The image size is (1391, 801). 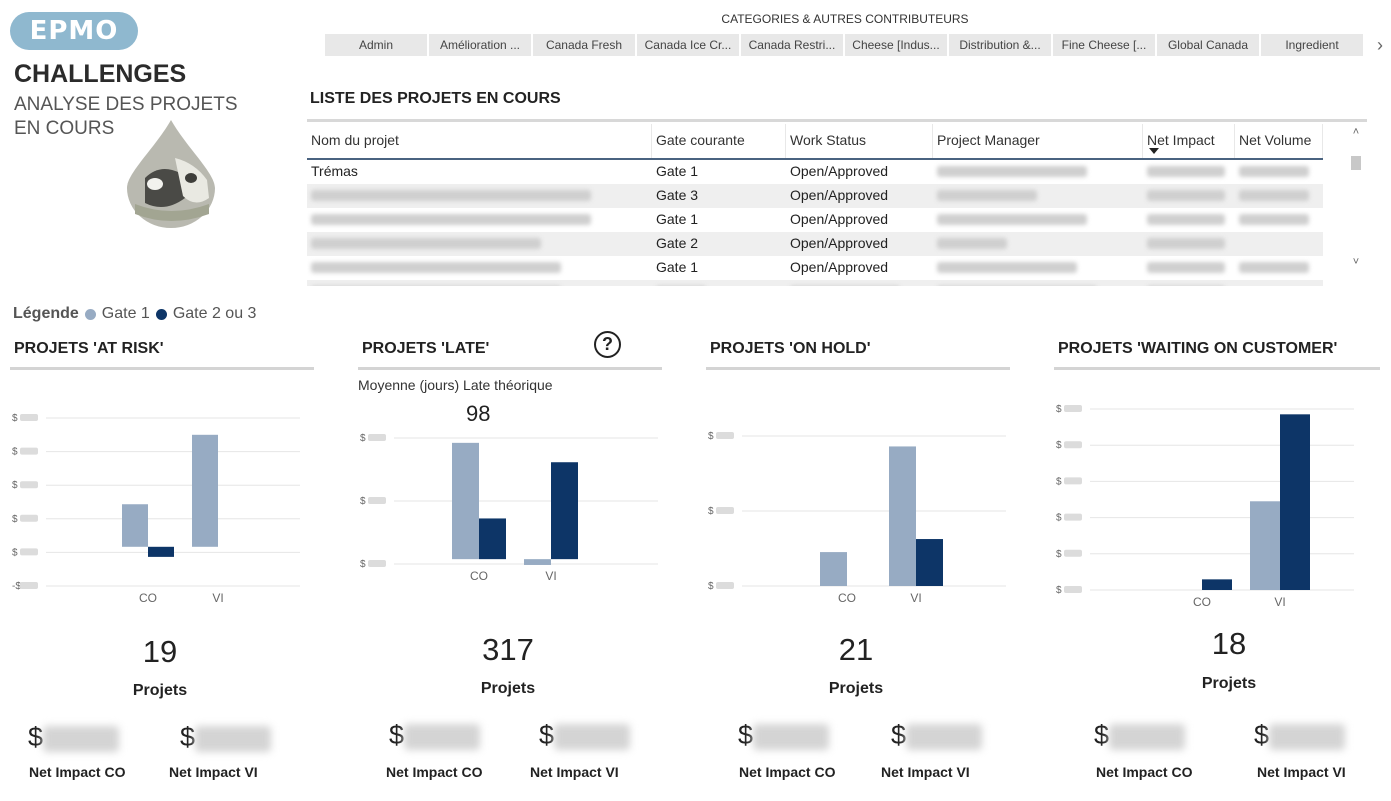 What do you see at coordinates (1356, 132) in the screenshot?
I see `scroll-up-icon: ˄` at bounding box center [1356, 132].